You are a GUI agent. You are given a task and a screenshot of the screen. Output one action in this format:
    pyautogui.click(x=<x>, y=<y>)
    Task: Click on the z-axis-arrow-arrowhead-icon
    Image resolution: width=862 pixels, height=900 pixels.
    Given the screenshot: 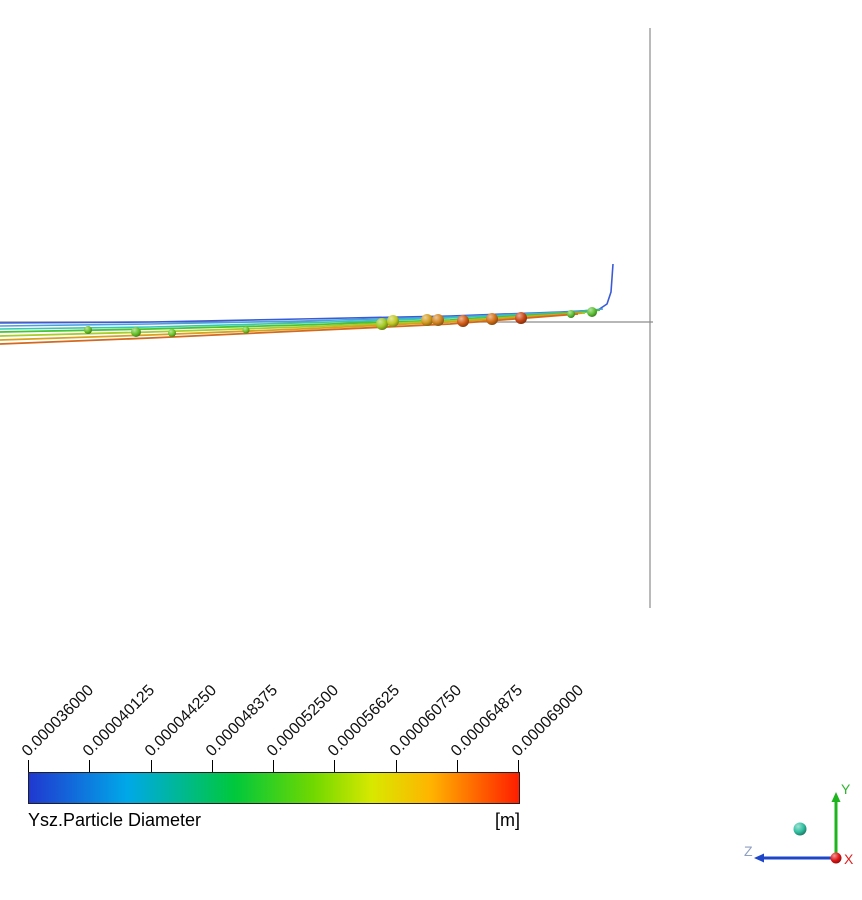 What is the action you would take?
    pyautogui.click(x=759, y=858)
    